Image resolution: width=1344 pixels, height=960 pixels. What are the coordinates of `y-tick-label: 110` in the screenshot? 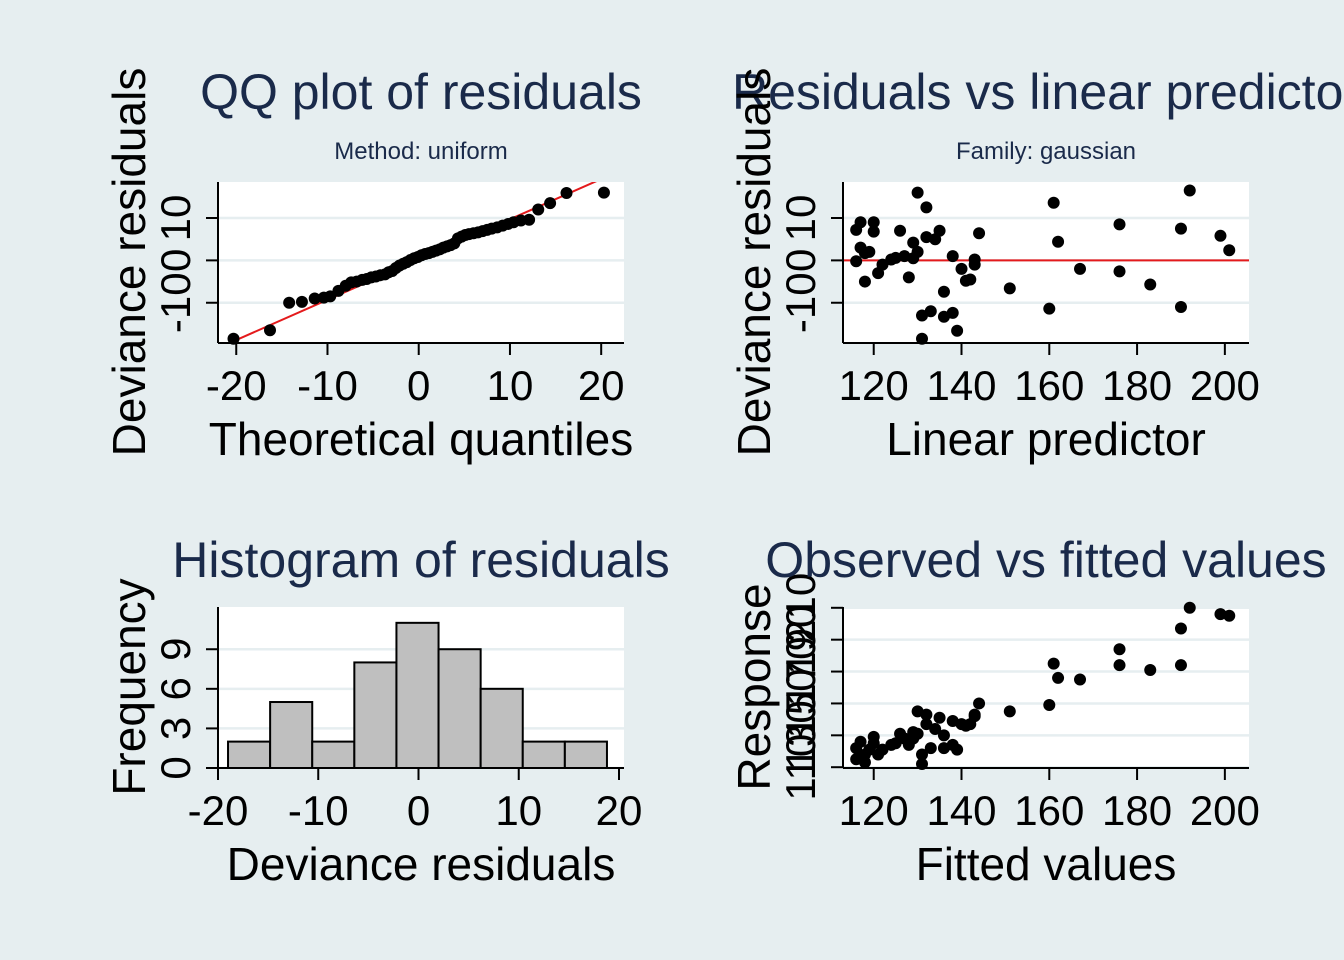 It's located at (800, 767).